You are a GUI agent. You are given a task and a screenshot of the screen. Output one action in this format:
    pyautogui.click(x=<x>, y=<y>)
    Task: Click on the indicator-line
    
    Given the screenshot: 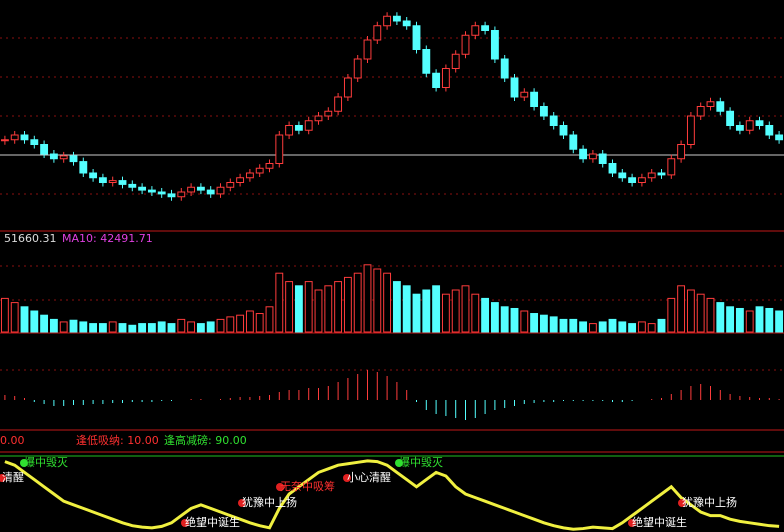 What is the action you would take?
    pyautogui.click(x=392, y=495)
    